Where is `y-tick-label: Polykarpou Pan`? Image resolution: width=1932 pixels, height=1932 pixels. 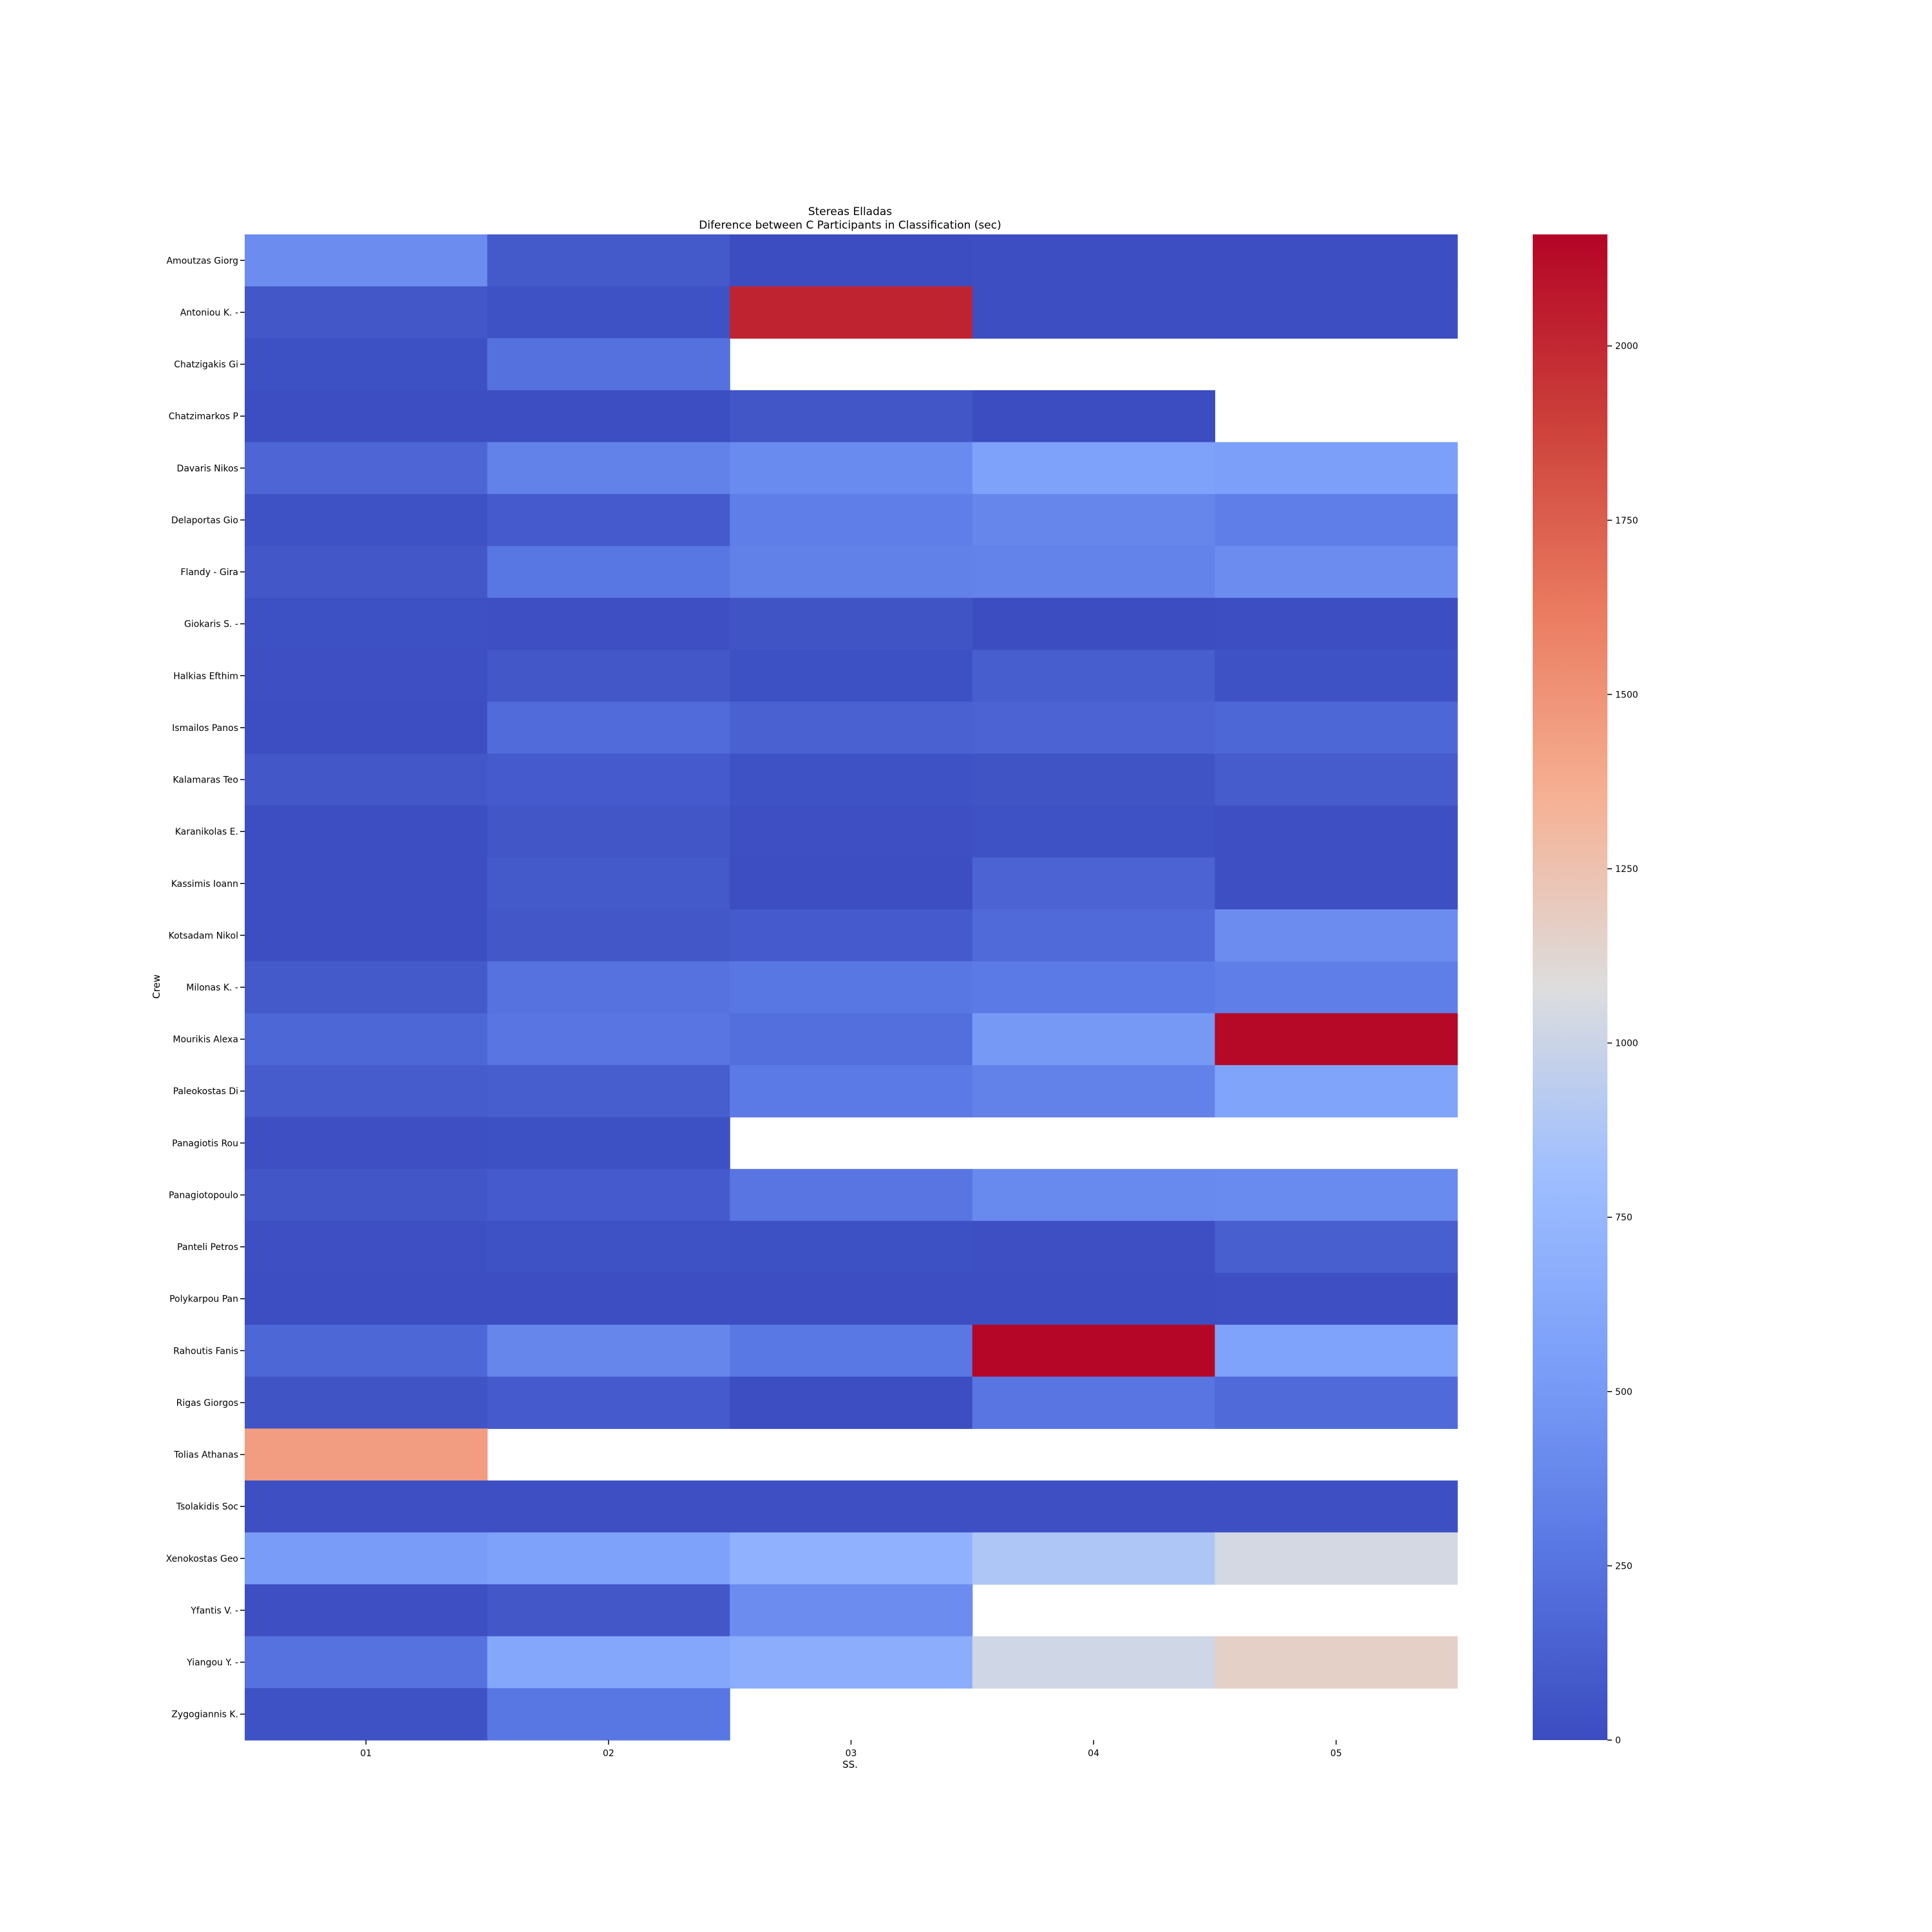
y-tick-label: Polykarpou Pan is located at coordinates (203, 1299).